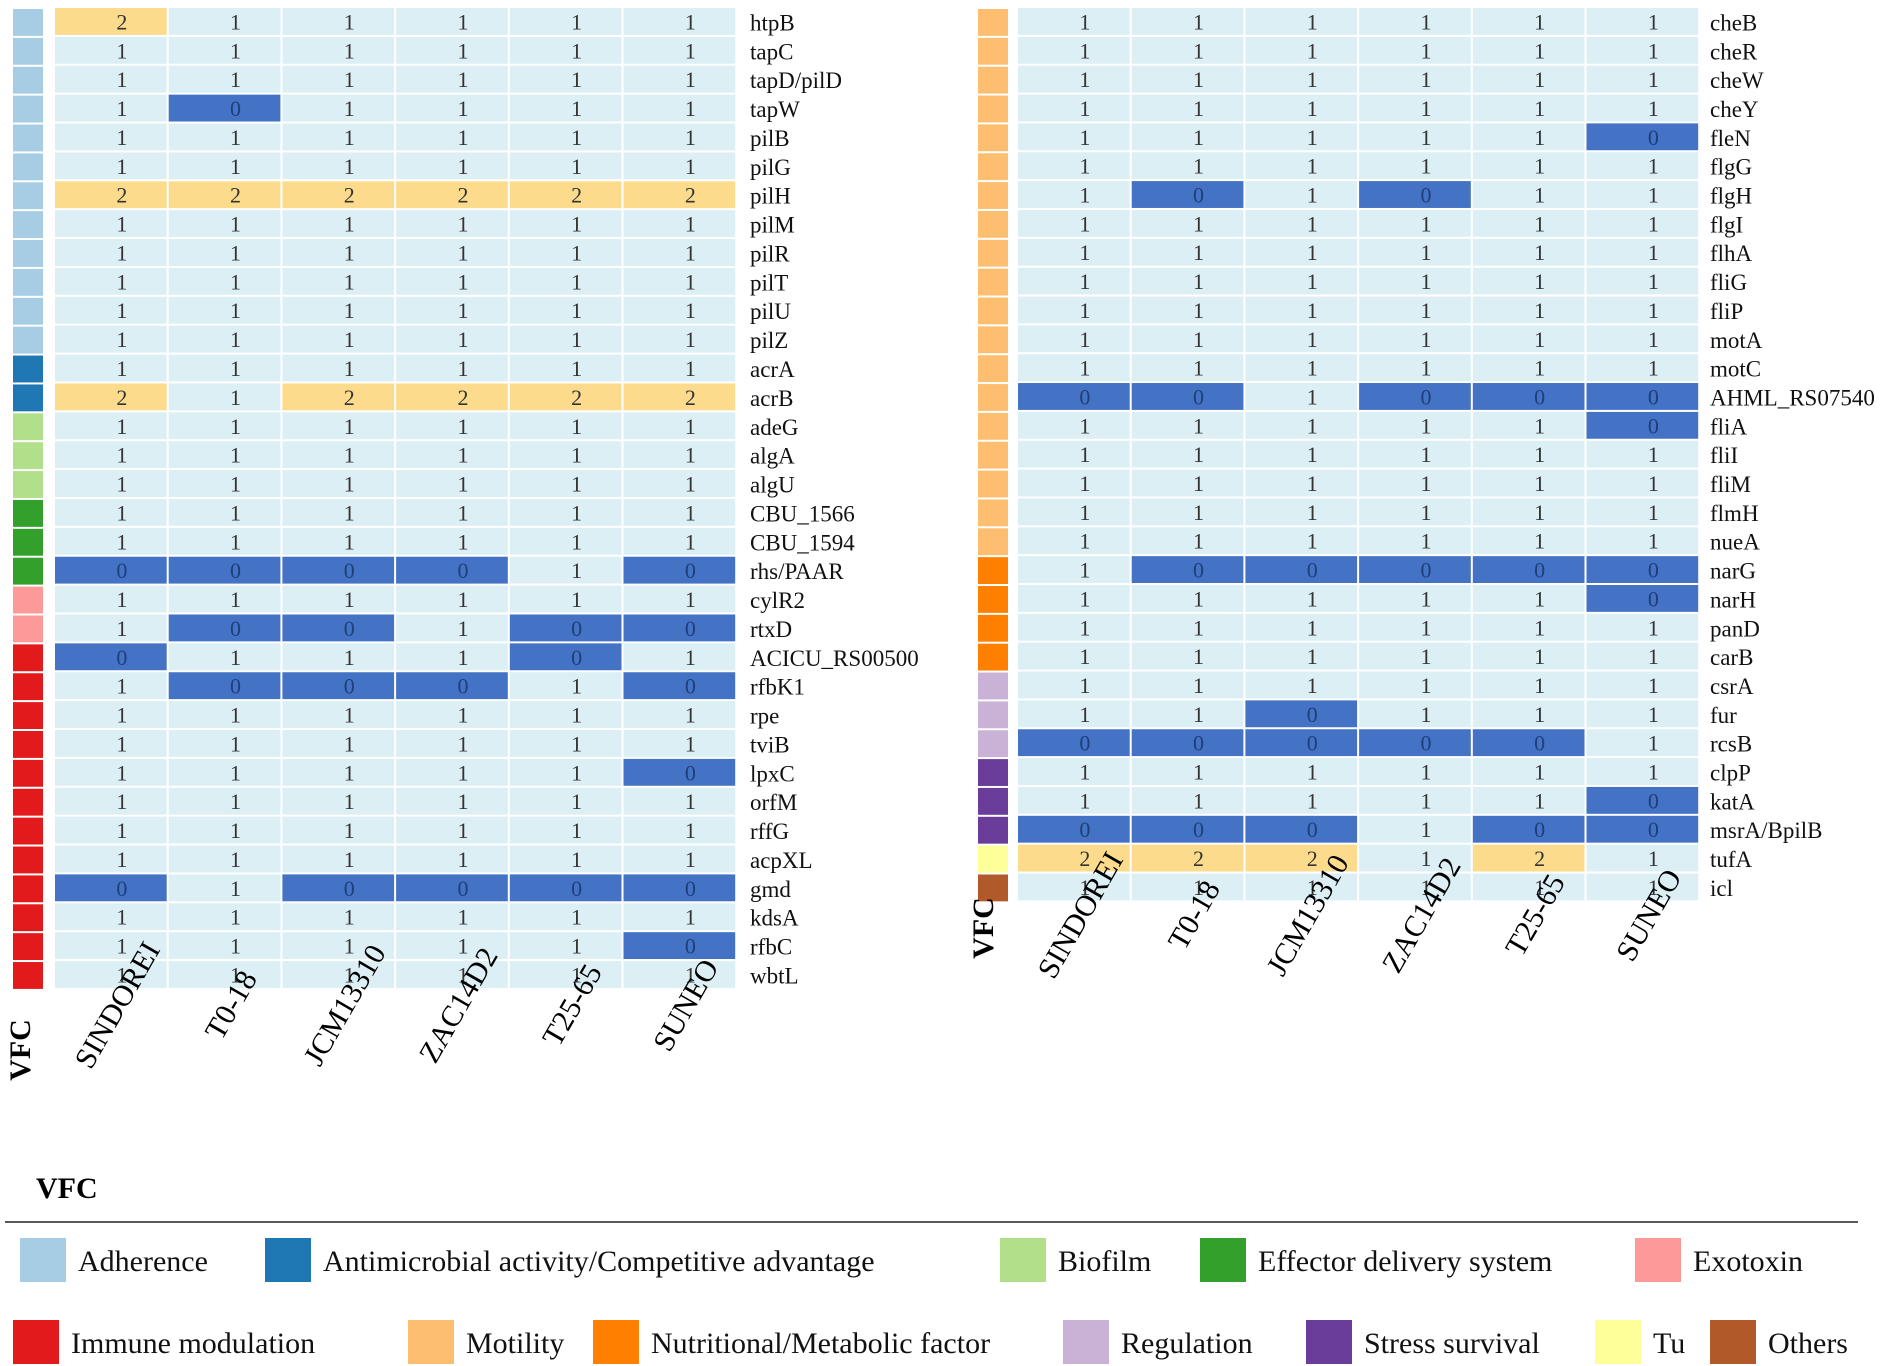  Describe the element at coordinates (772, 456) in the screenshot. I see `gene-label: algA` at that location.